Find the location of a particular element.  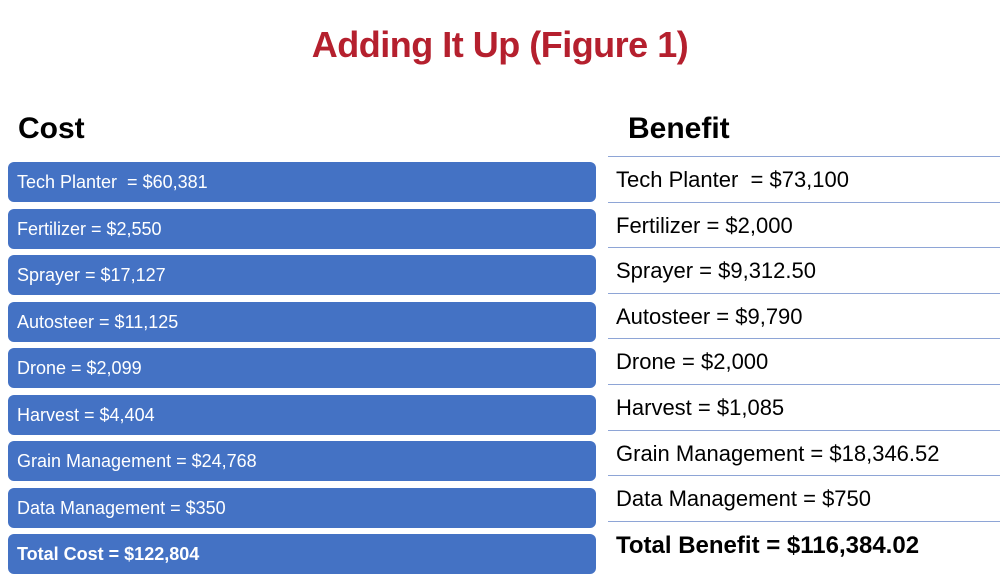

benefit-item-harvest: Harvest = $1,085 is located at coordinates (804, 408).